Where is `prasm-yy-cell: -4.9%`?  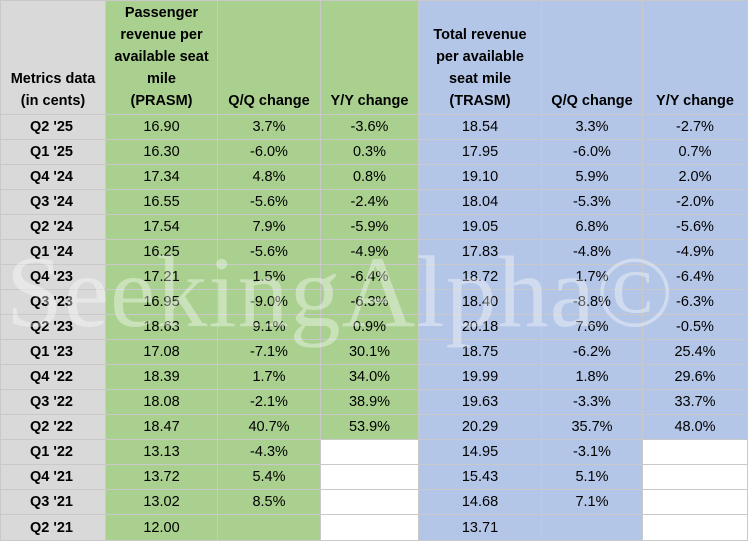
prasm-yy-cell: -4.9% is located at coordinates (369, 252).